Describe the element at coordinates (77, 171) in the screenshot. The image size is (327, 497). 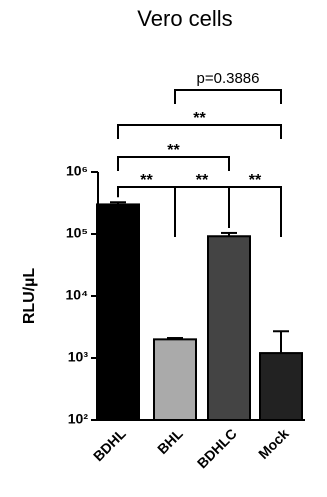
I see `y-tick-label: 10⁶` at that location.